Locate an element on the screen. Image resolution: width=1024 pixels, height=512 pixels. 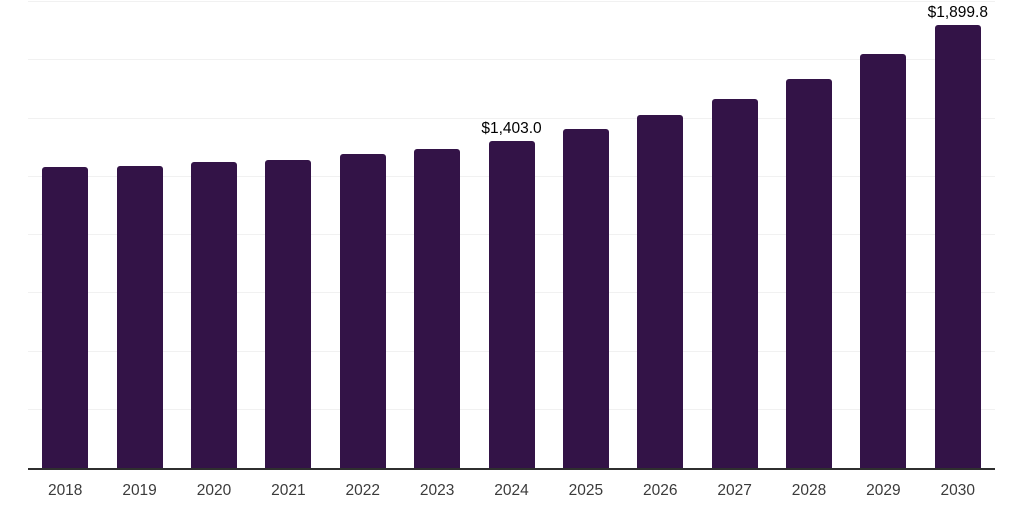
bar-value-label-2024: $1,403.0 is located at coordinates (511, 129).